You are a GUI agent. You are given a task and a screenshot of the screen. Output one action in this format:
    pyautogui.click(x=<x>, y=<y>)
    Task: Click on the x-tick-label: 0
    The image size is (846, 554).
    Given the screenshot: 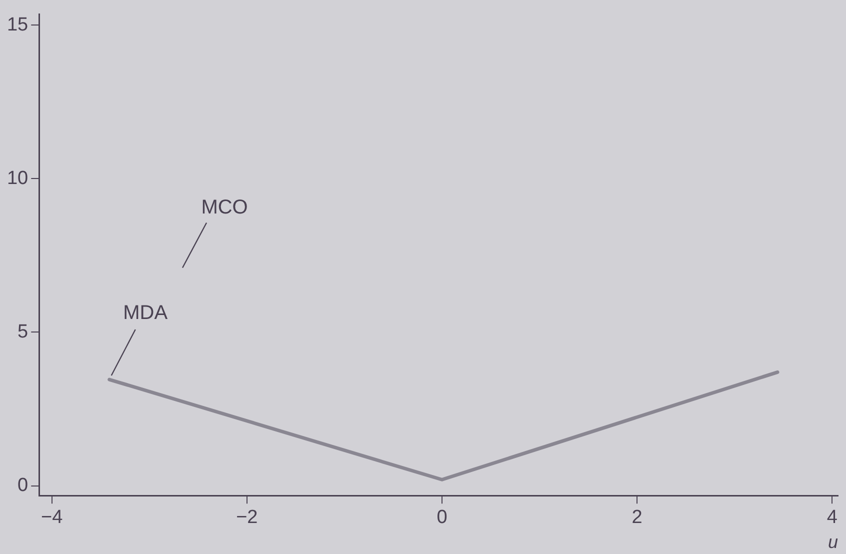 What is the action you would take?
    pyautogui.click(x=442, y=517)
    